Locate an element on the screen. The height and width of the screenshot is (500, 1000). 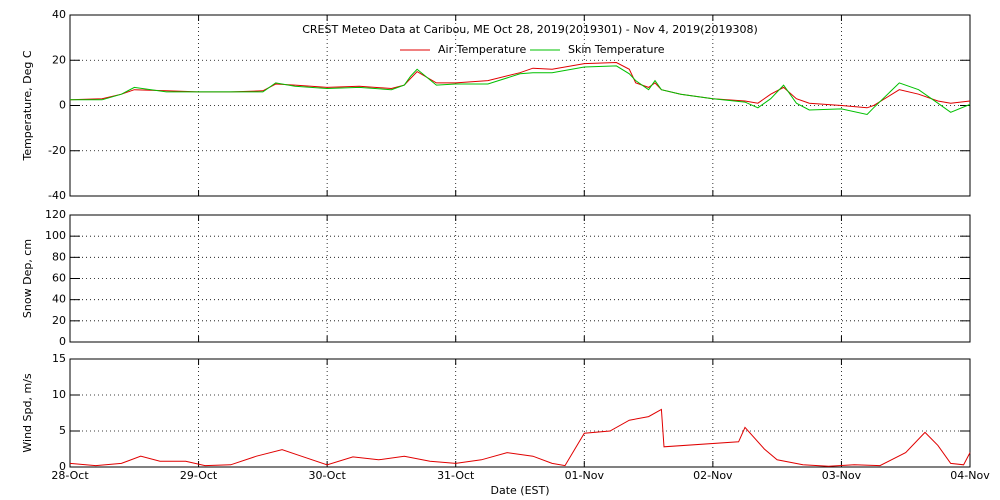
y-axis-label: Snow Dep, cm is located at coordinates (27, 278).